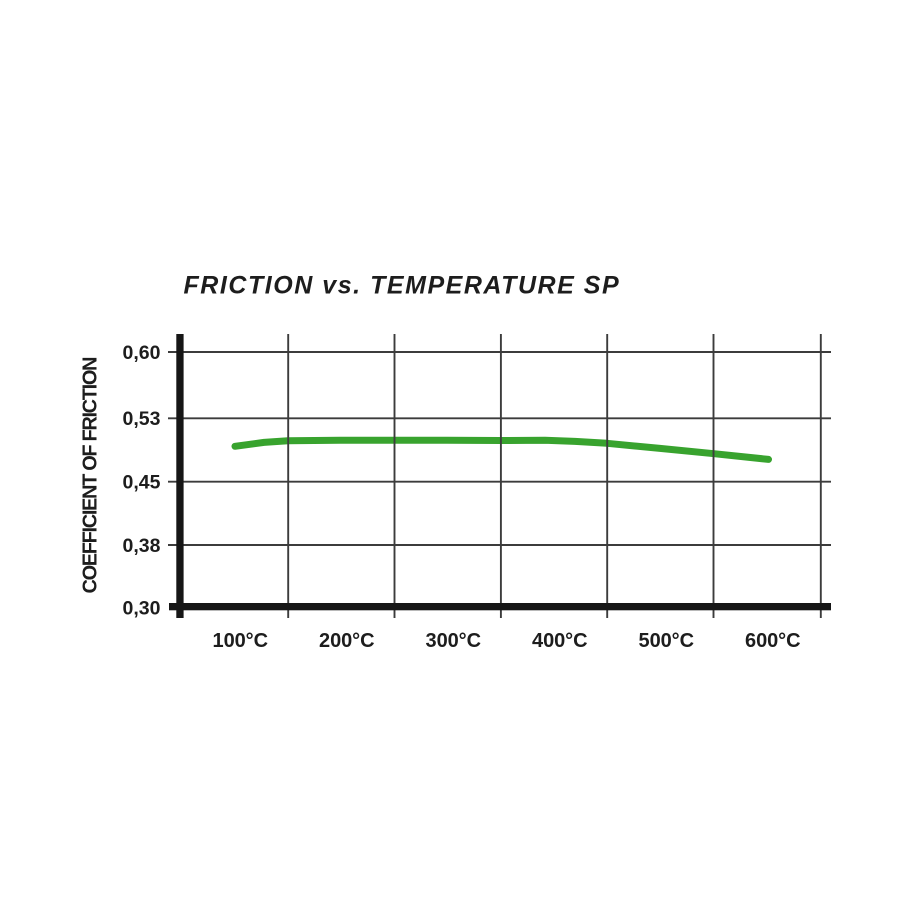 This screenshot has height=900, width=900. I want to click on svg-text: 0,60, so click(142, 353).